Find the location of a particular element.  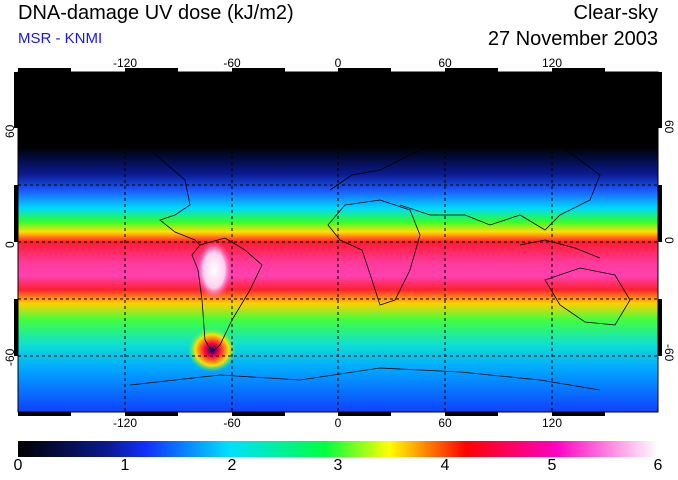

lon-tick-bottom: 0 is located at coordinates (338, 423).